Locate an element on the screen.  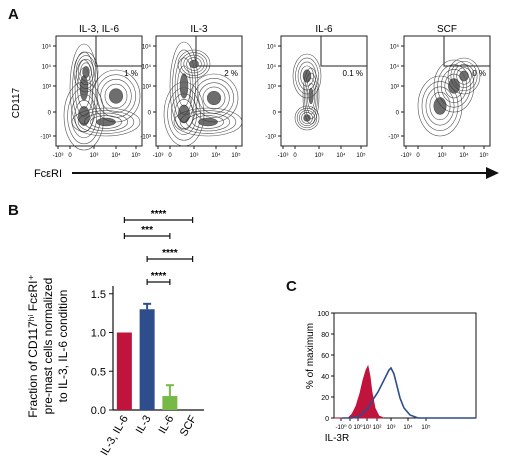
histogram-x-tick-label: 10³ is located at coordinates (391, 428).